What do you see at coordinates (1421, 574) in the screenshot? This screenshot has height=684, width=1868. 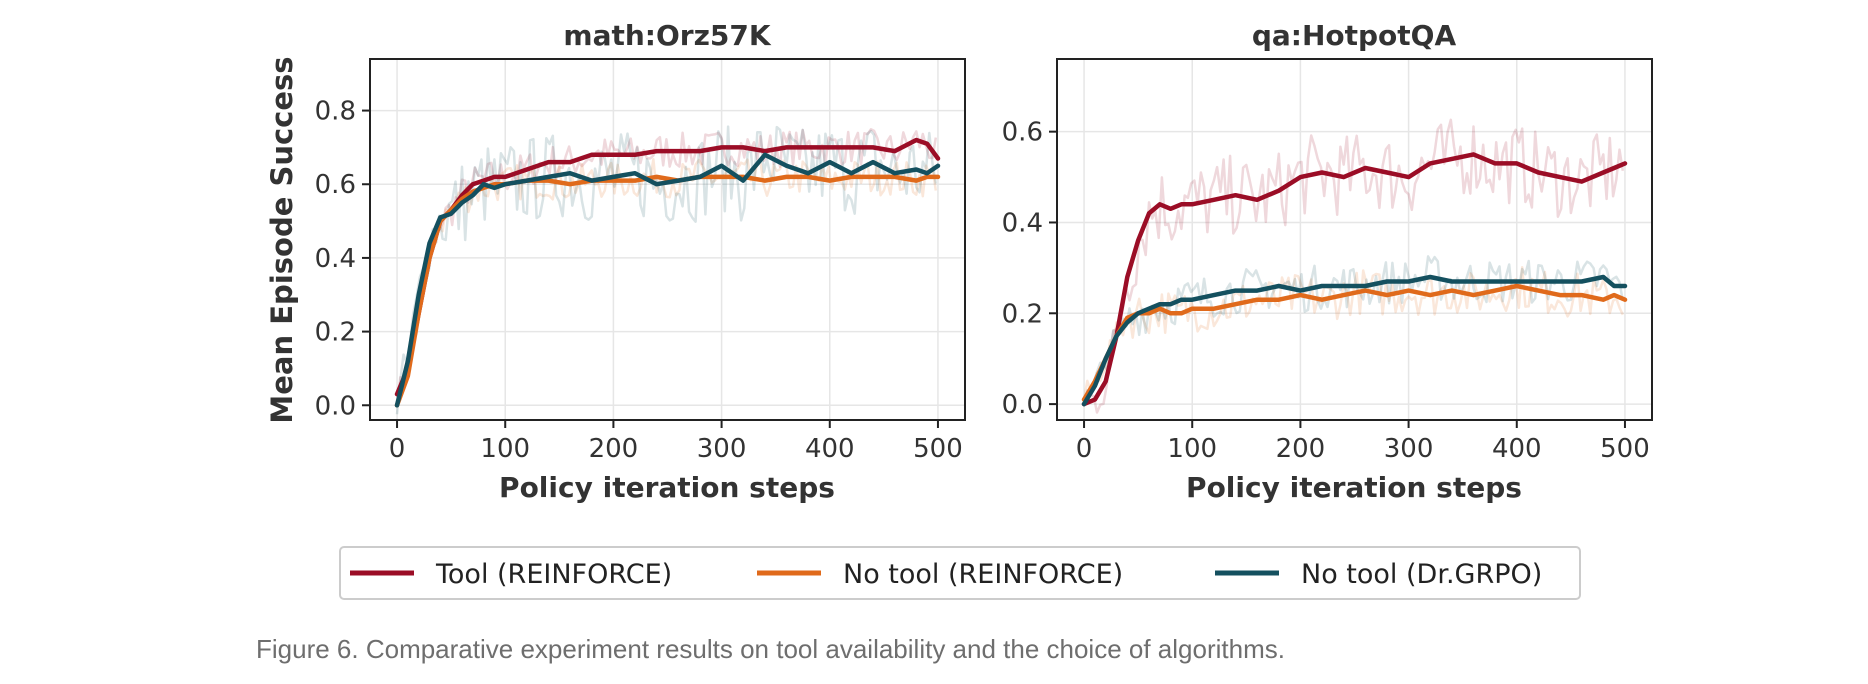 I see `legend-label: No tool (Dr.GRPO)` at bounding box center [1421, 574].